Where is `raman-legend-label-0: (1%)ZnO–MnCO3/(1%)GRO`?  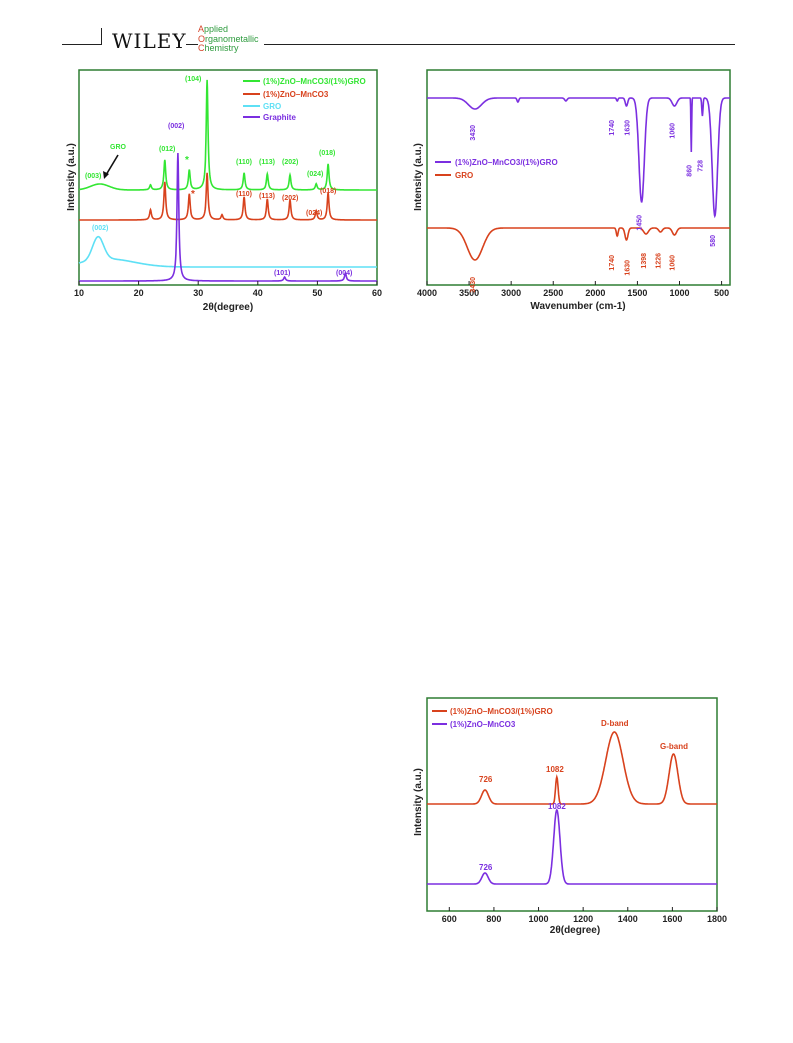
raman-legend-label-0: (1%)ZnO–MnCO3/(1%)GRO is located at coordinates (501, 711).